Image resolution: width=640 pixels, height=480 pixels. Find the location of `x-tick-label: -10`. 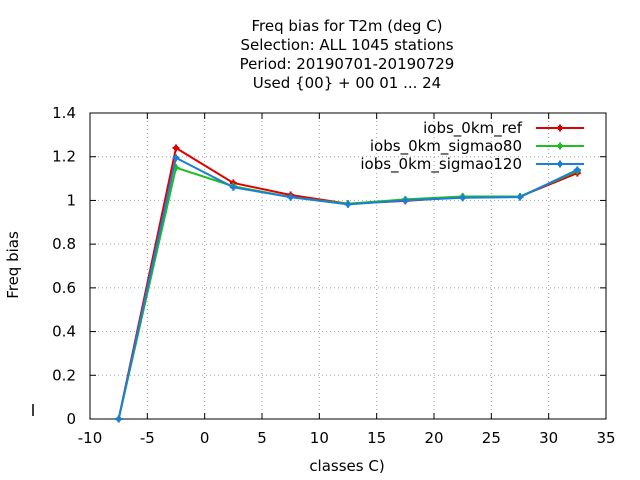

x-tick-label: -10 is located at coordinates (90, 438).